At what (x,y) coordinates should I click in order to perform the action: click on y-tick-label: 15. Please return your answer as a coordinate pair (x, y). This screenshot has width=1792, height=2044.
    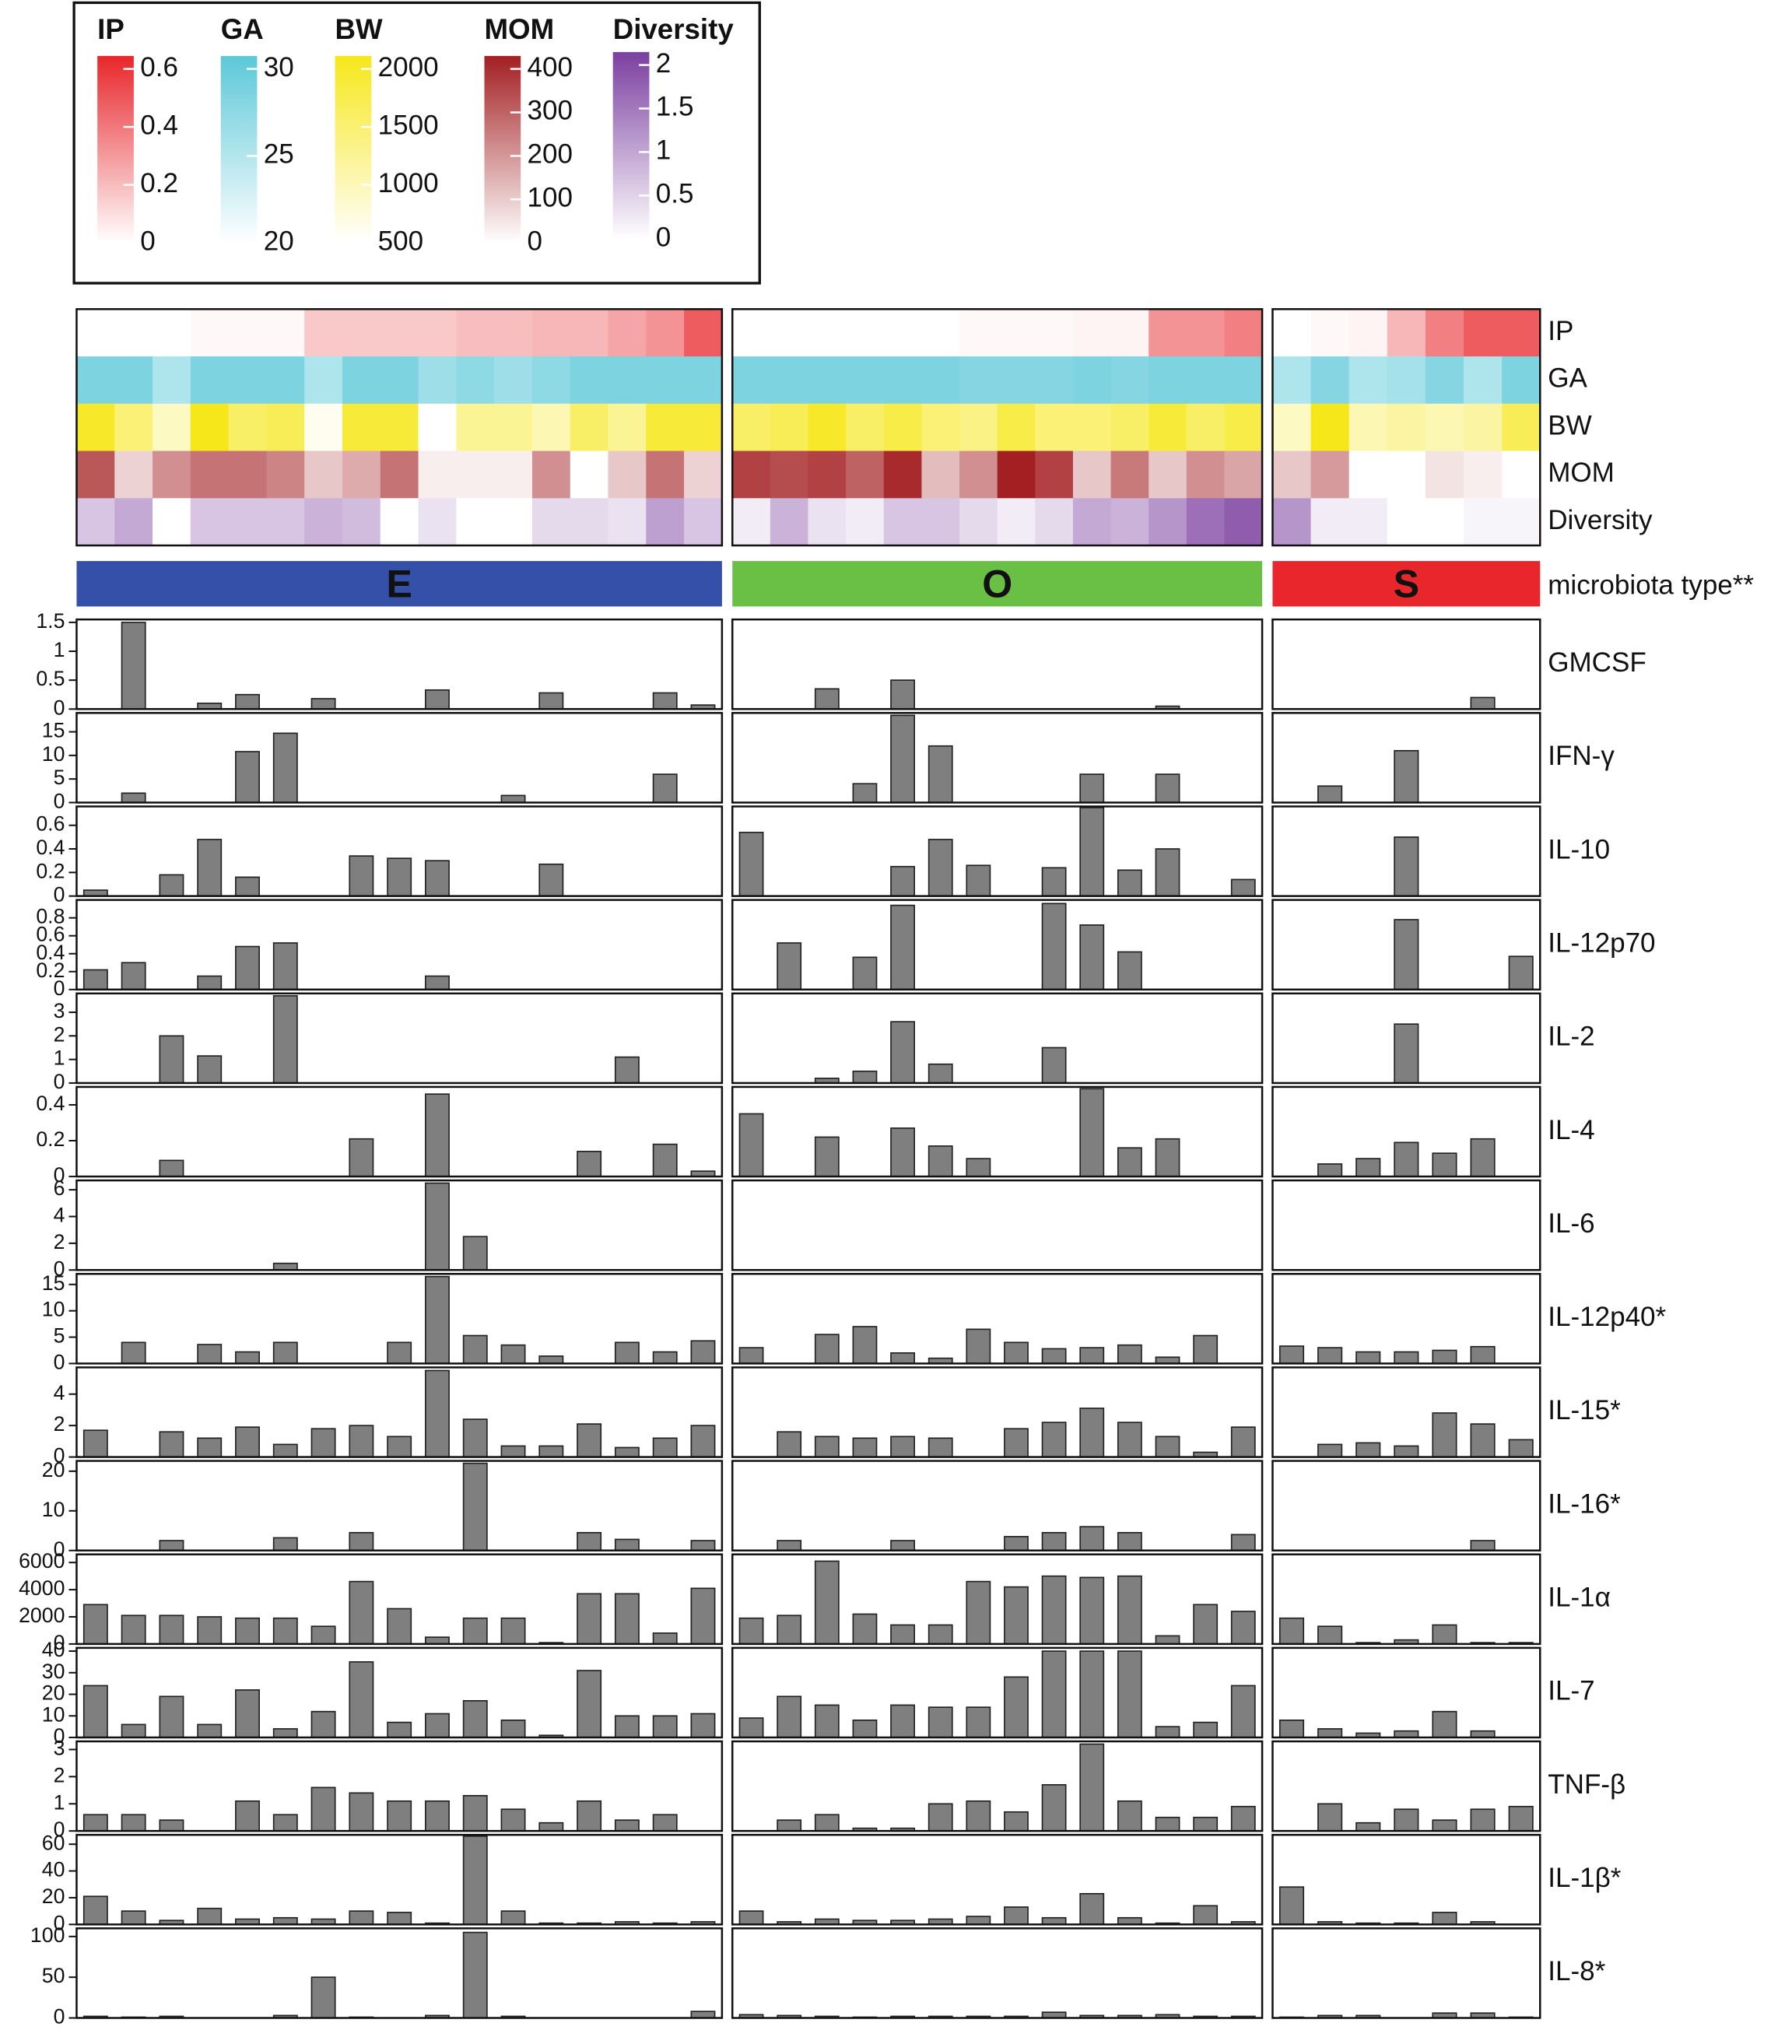
    Looking at the image, I should click on (53, 1283).